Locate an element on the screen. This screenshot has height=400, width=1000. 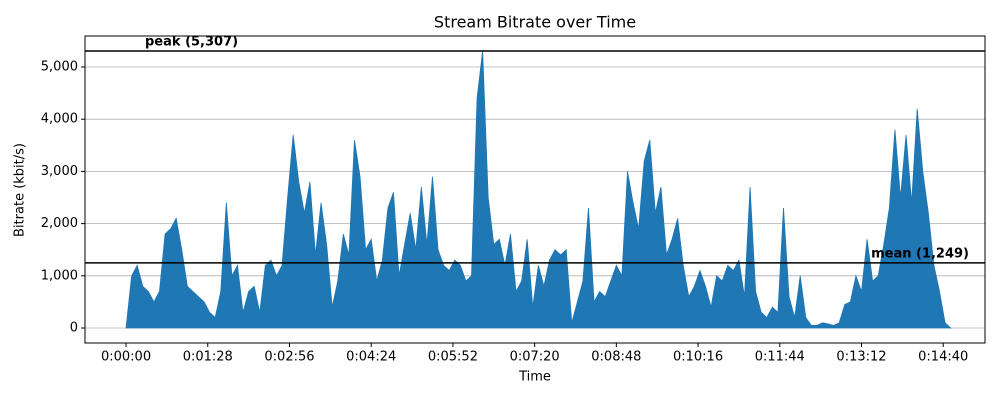
y-tick-label: 3,000 is located at coordinates (59, 171).